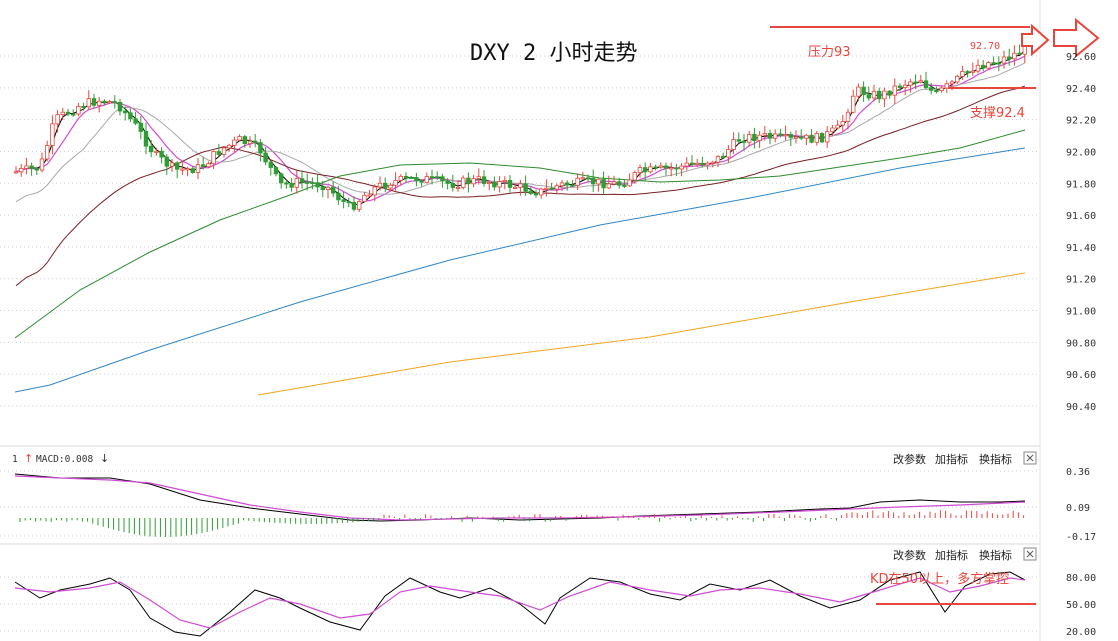 Image resolution: width=1118 pixels, height=641 pixels. What do you see at coordinates (1081, 152) in the screenshot?
I see `y-tick-label: 92.00` at bounding box center [1081, 152].